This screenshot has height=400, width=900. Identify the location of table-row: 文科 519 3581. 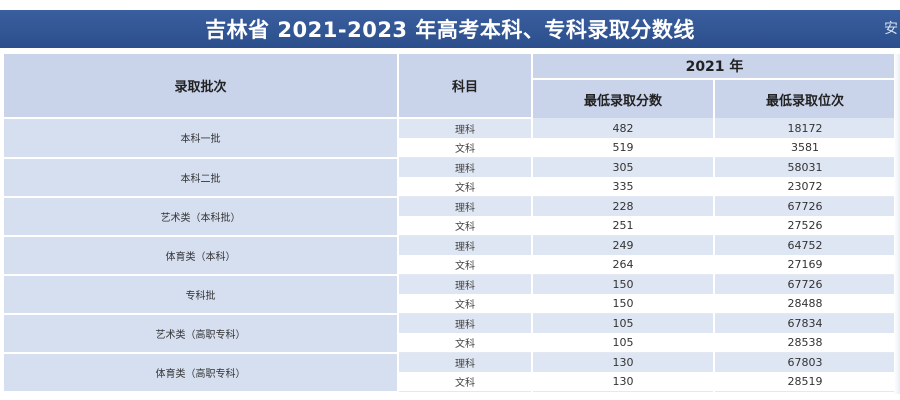
(450, 148).